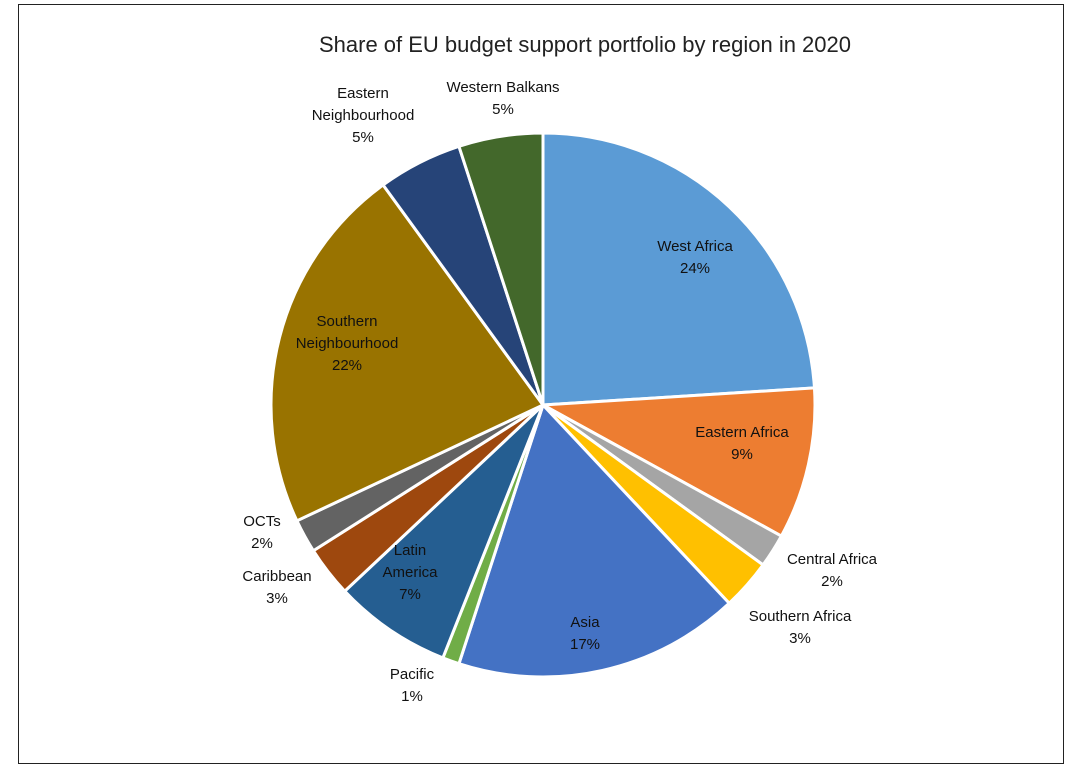 The height and width of the screenshot is (764, 1069). I want to click on slice-name: Western Balkans, so click(502, 87).